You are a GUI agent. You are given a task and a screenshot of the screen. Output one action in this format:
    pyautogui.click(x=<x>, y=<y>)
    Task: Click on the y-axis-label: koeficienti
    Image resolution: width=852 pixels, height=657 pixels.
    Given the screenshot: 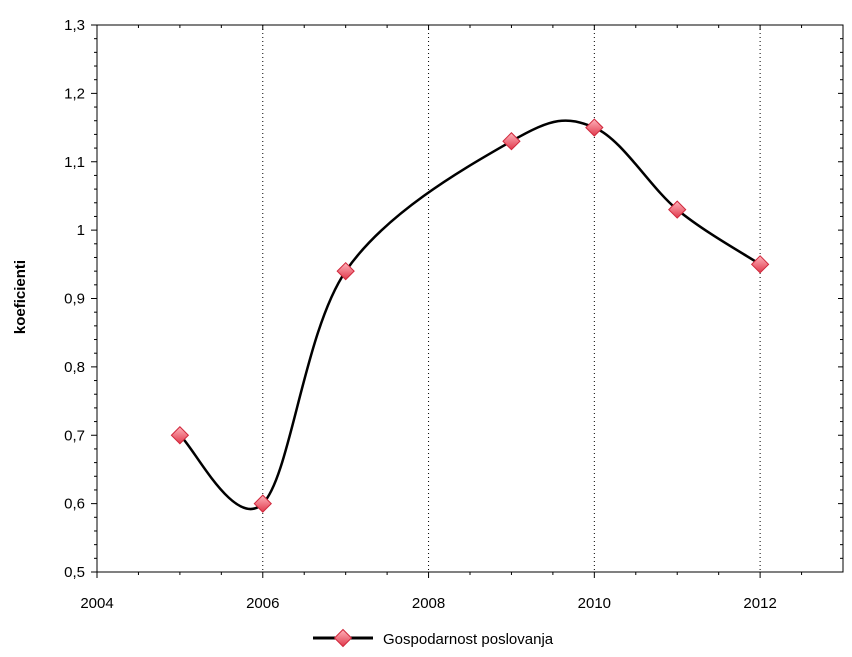 What is the action you would take?
    pyautogui.click(x=20, y=297)
    